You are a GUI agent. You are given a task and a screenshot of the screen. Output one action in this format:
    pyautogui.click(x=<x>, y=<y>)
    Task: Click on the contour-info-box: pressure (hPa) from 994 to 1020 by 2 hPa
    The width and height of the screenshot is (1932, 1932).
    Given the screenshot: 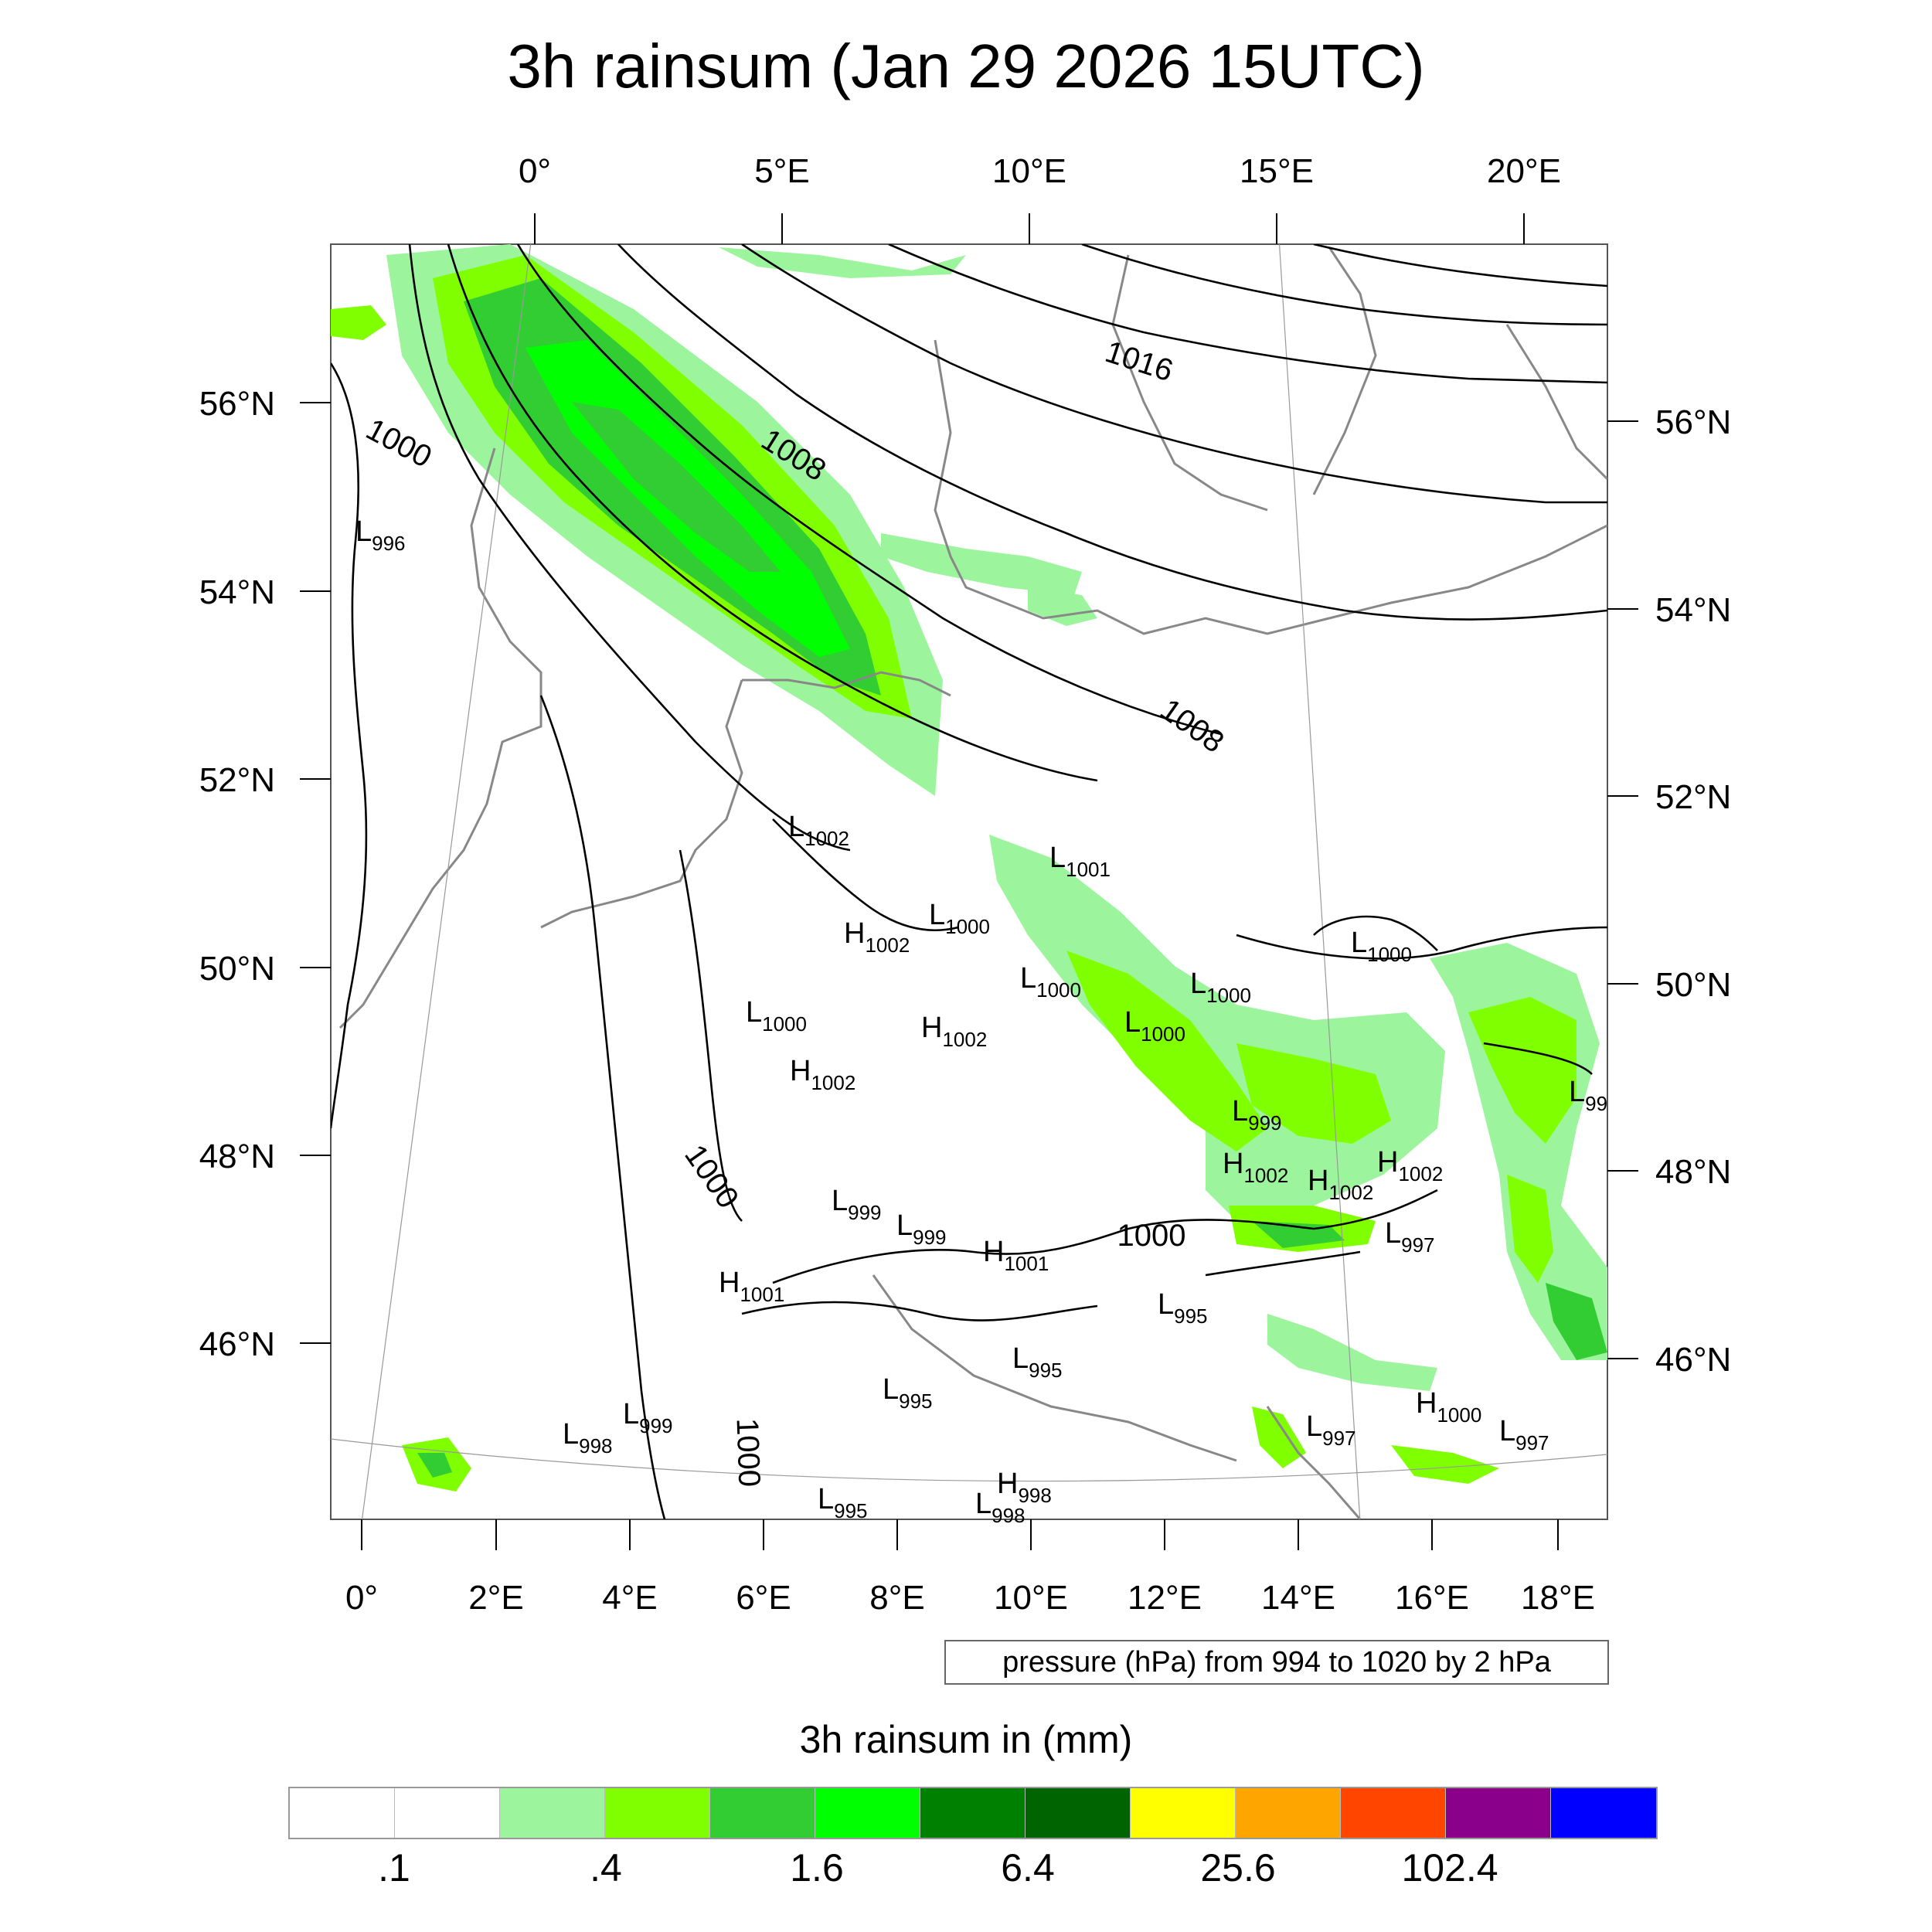 What is the action you would take?
    pyautogui.click(x=1276, y=1662)
    